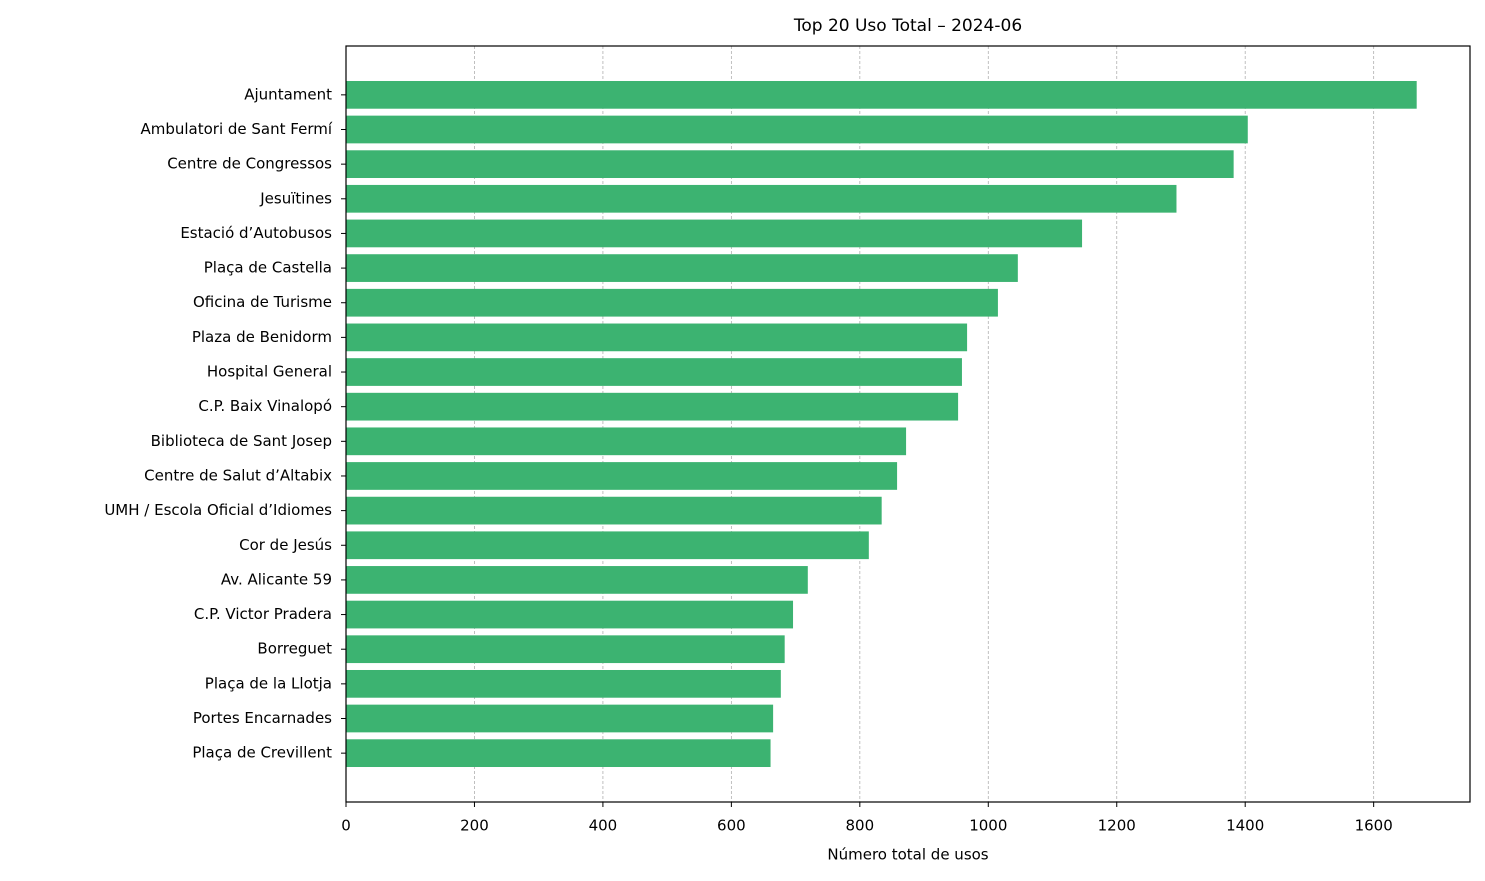  Describe the element at coordinates (263, 614) in the screenshot. I see `y-tick-label: C.P. Victor Pradera` at that location.